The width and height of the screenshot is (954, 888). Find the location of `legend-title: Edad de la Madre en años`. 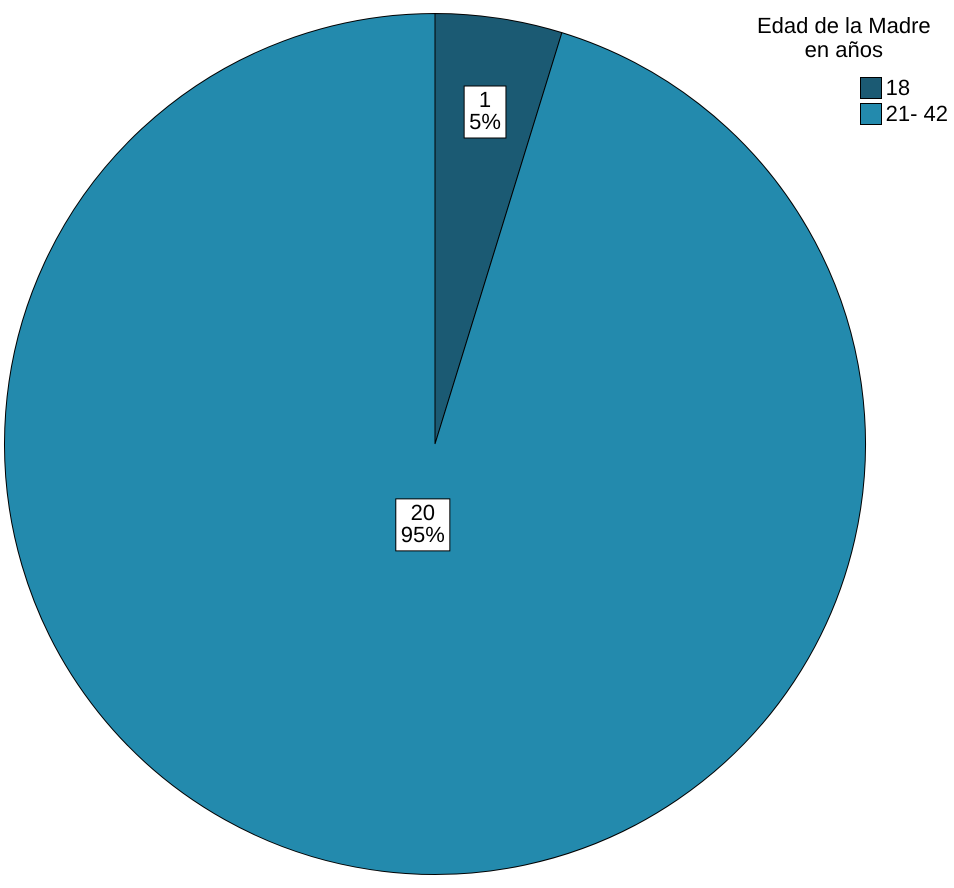

legend-title: Edad de la Madre en años is located at coordinates (844, 37).